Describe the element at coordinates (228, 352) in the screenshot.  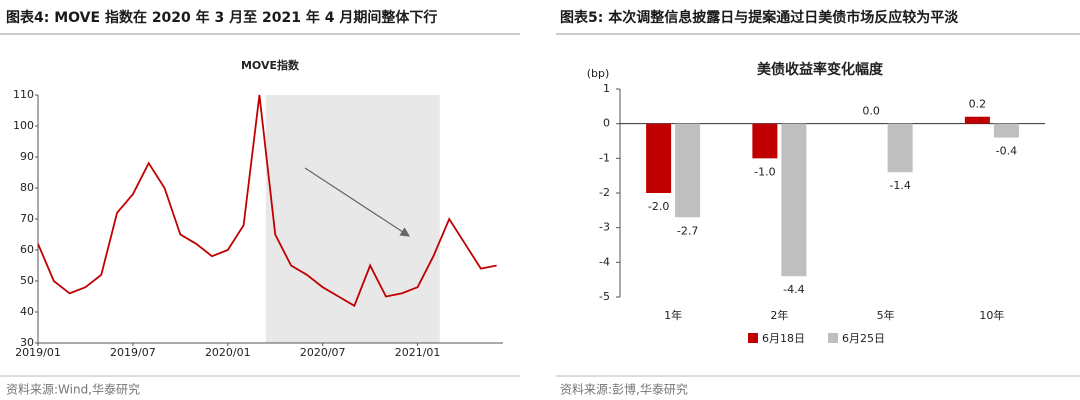
I see `x-tick-label: 2020/01` at that location.